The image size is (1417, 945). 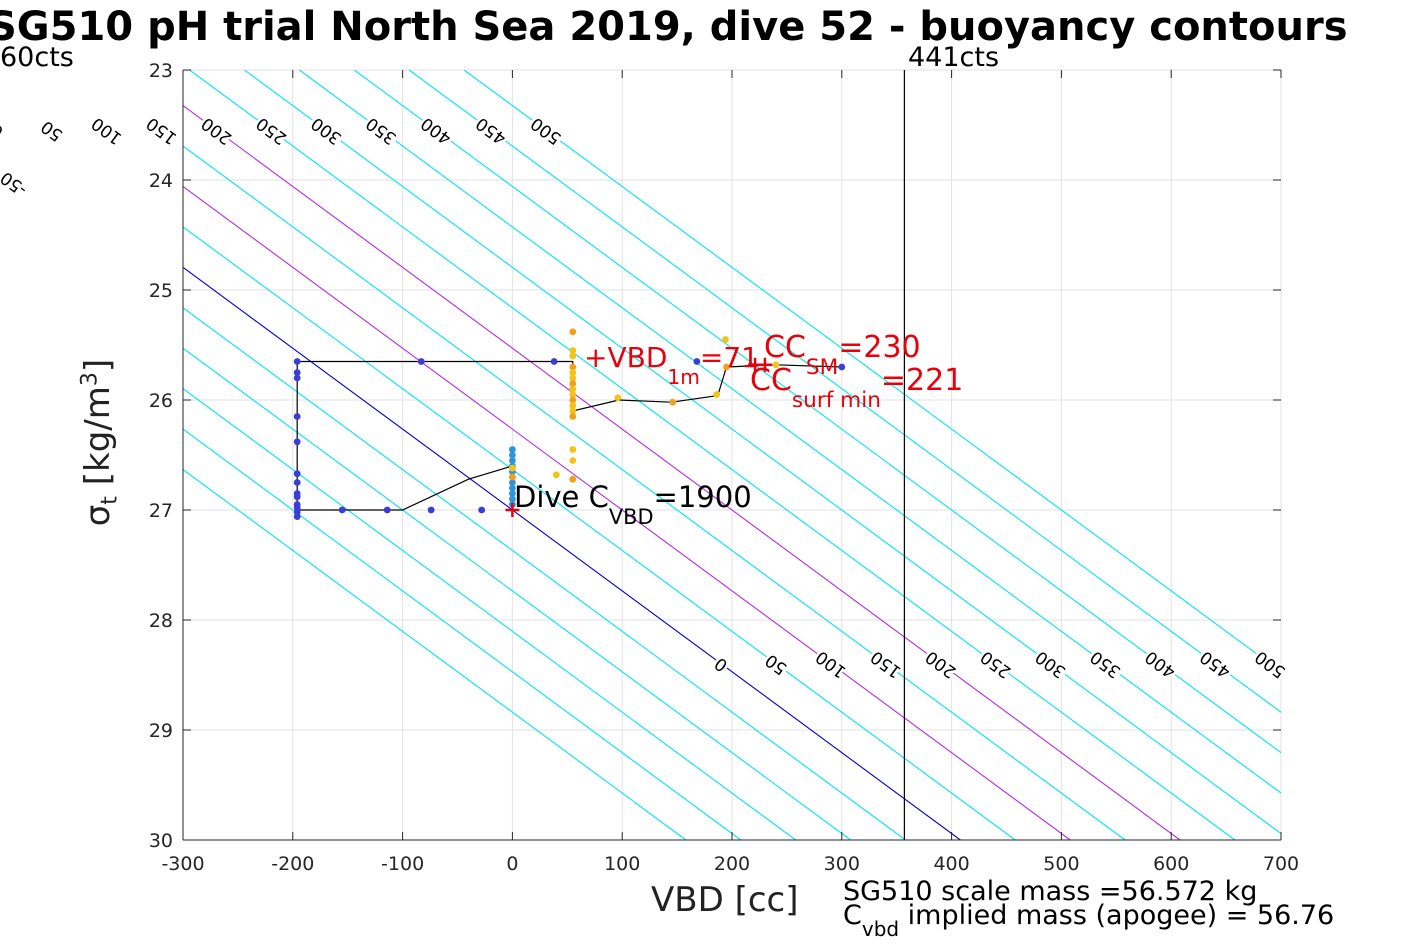 What do you see at coordinates (1051, 663) in the screenshot?
I see `contour-label-bottom: 300` at bounding box center [1051, 663].